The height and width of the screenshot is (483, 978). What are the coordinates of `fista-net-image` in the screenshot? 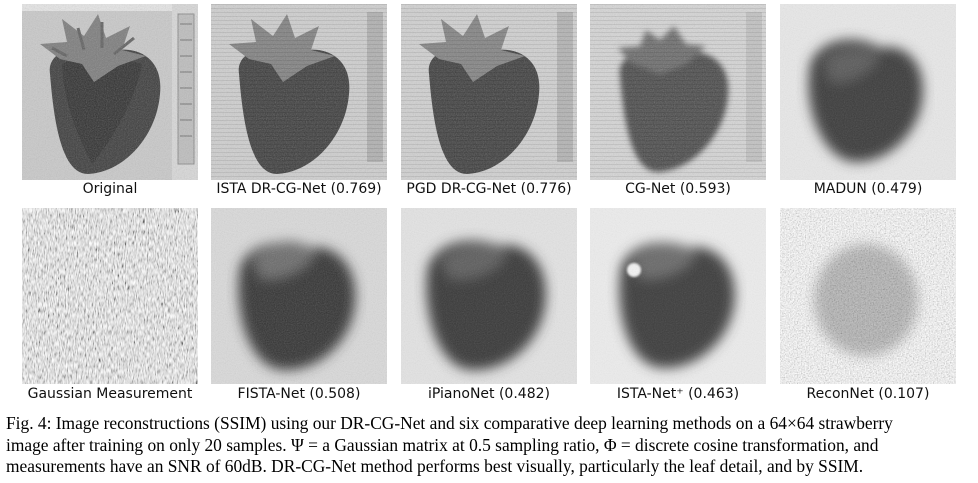 It's located at (299, 296).